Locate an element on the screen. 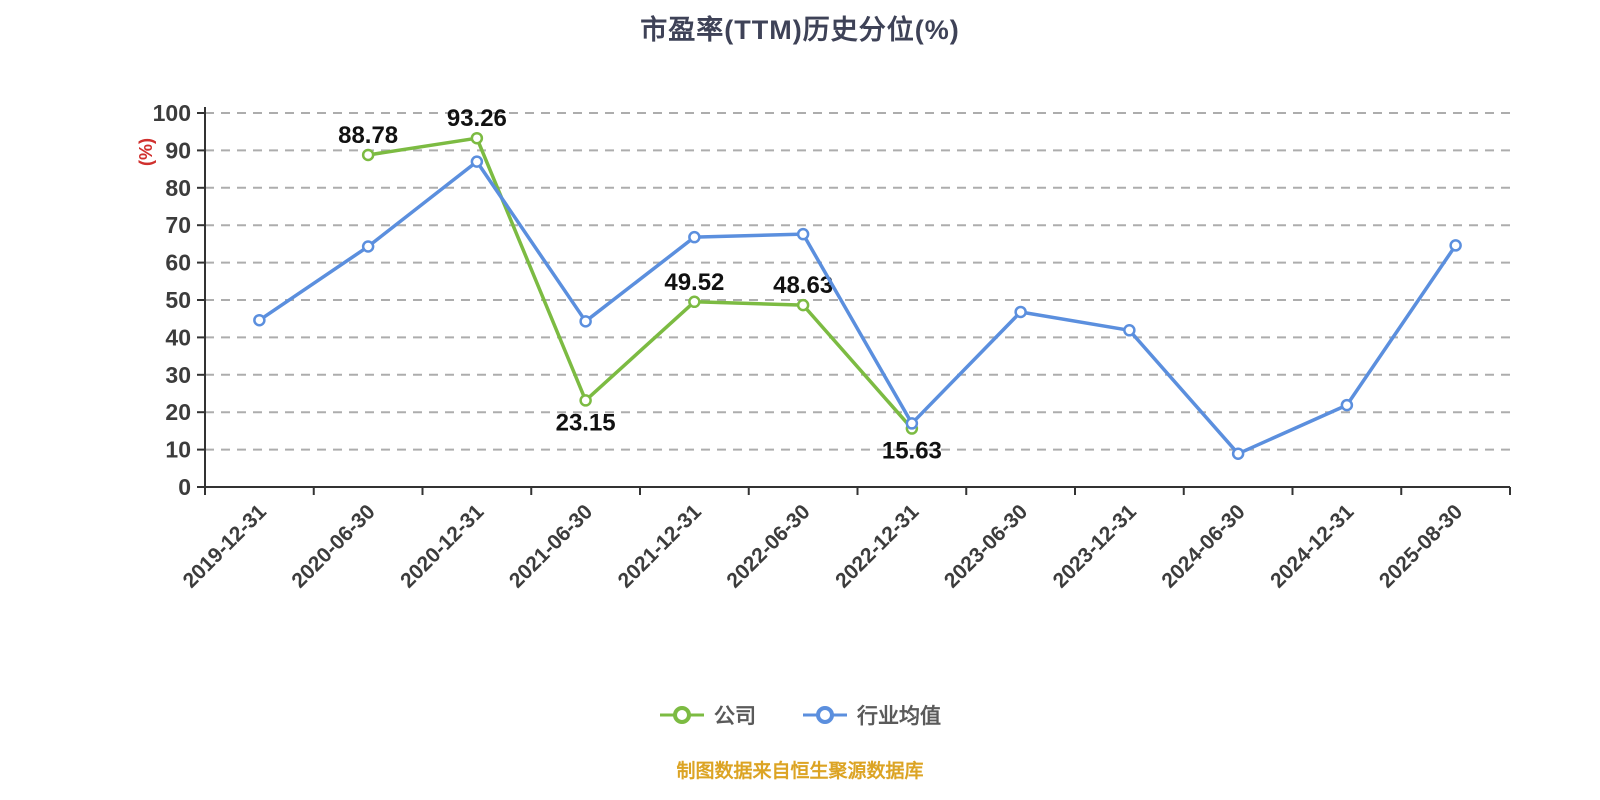  x-tick-label: 2024-12-31 is located at coordinates (1312, 546).